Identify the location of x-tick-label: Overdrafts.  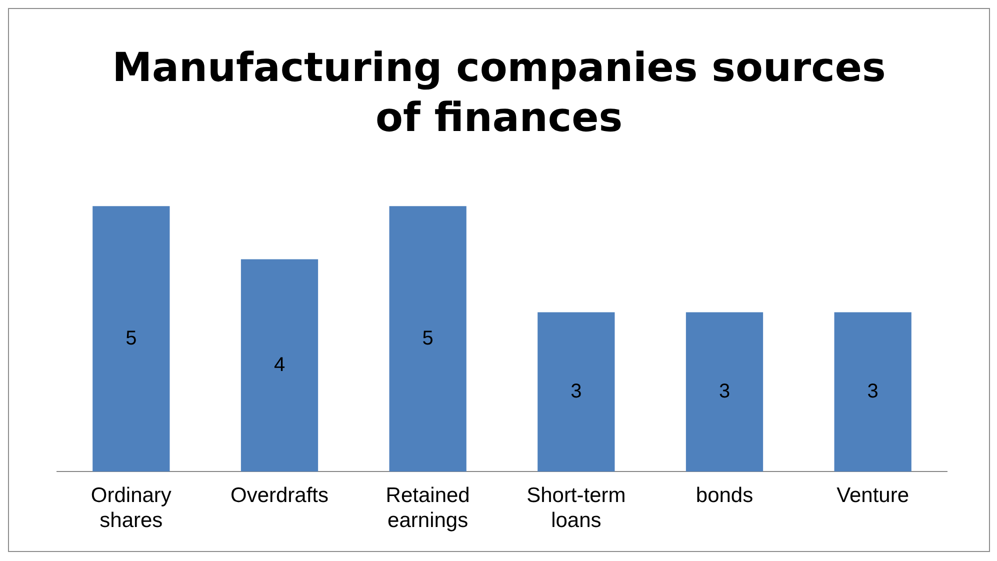
(279, 495).